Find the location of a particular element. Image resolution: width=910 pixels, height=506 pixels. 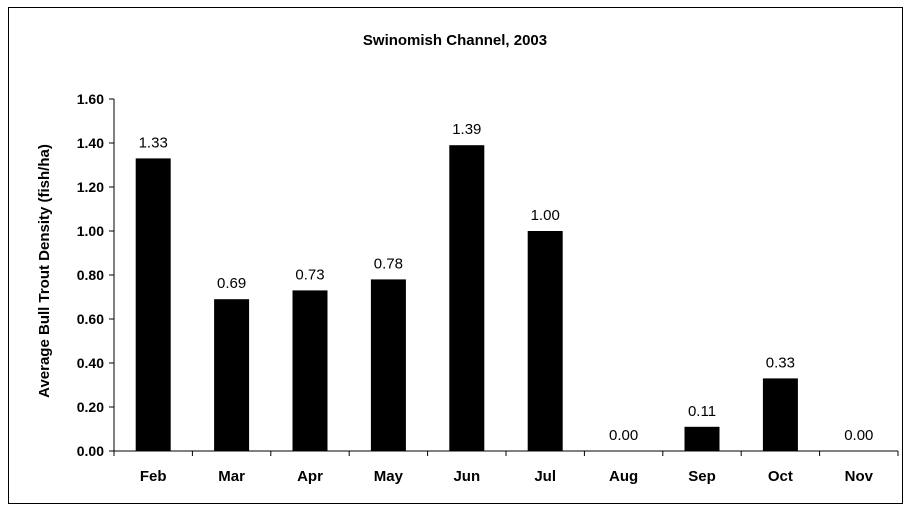

bar-mar is located at coordinates (232, 375).